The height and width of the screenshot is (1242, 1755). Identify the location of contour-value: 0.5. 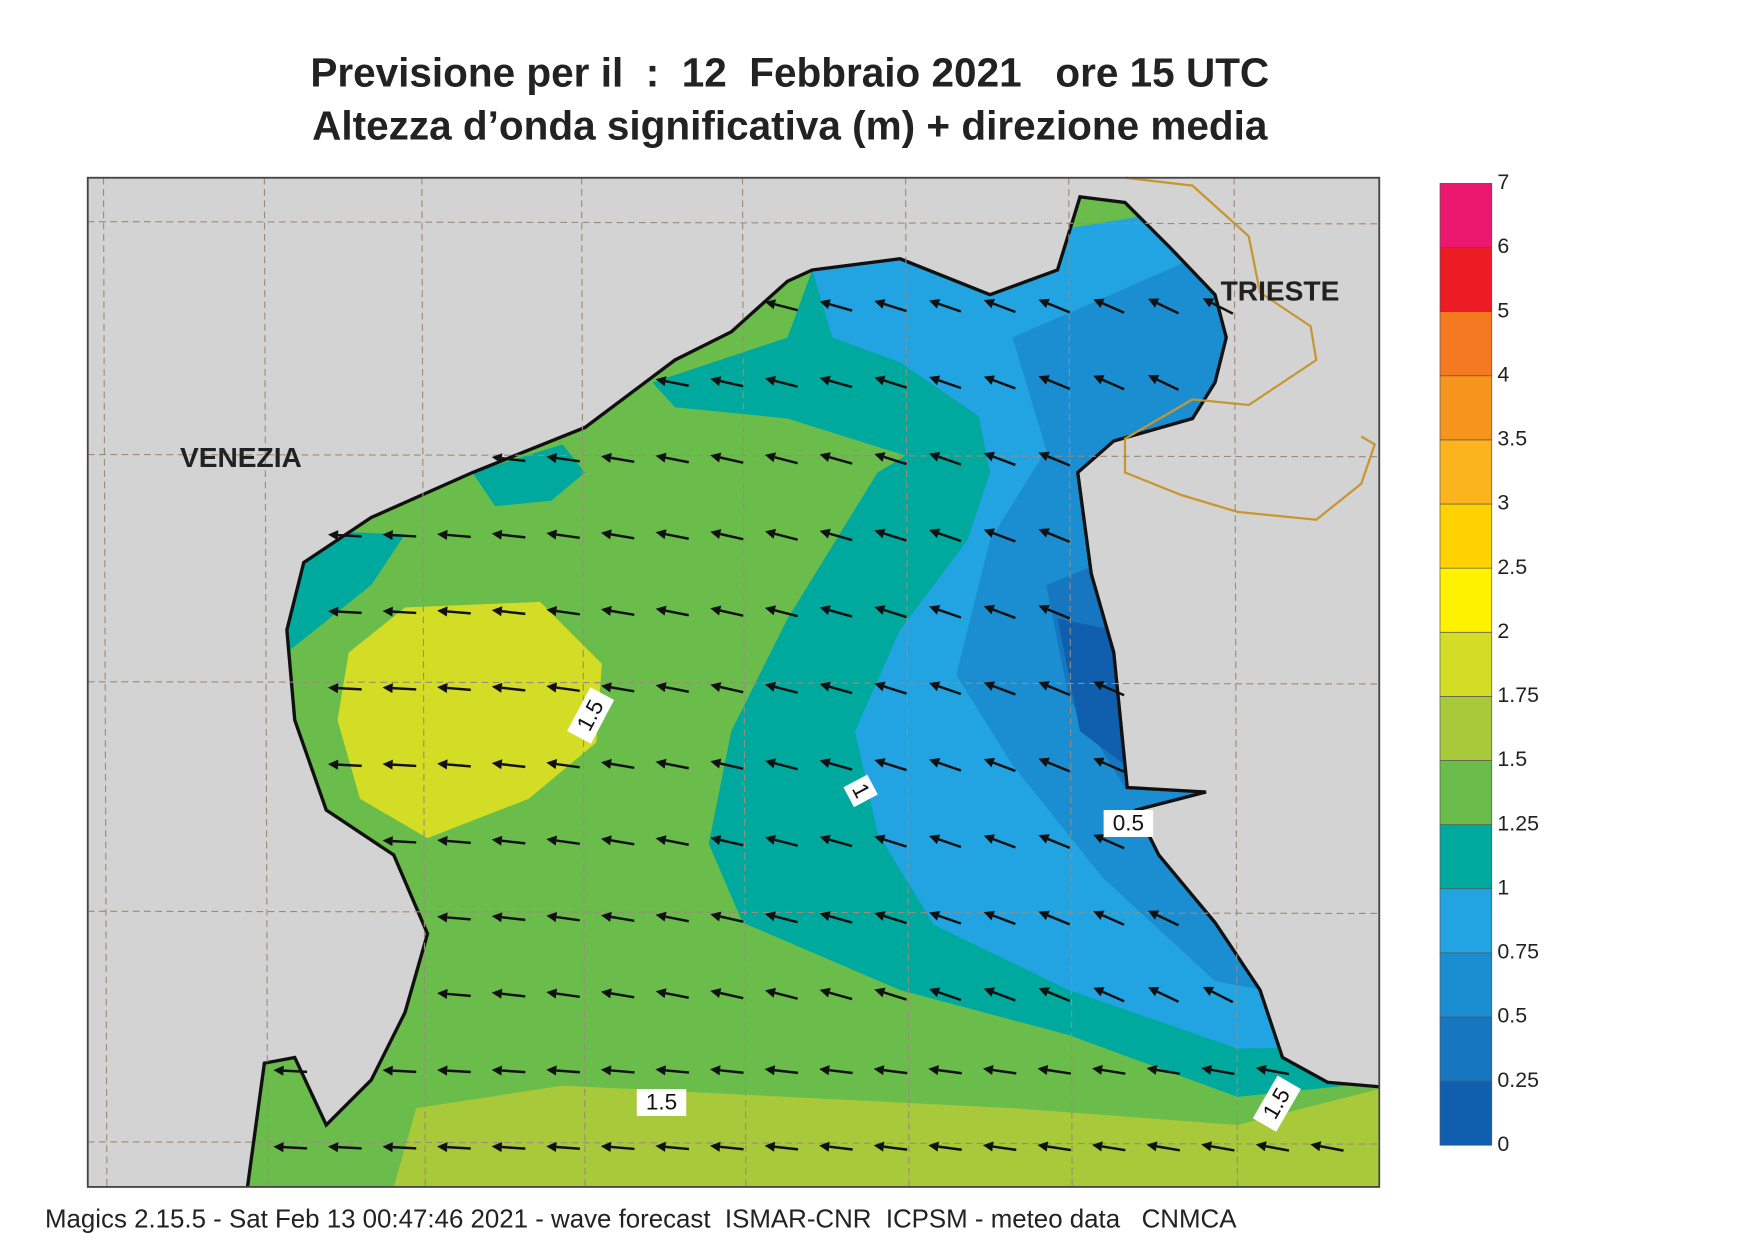
(1128, 823).